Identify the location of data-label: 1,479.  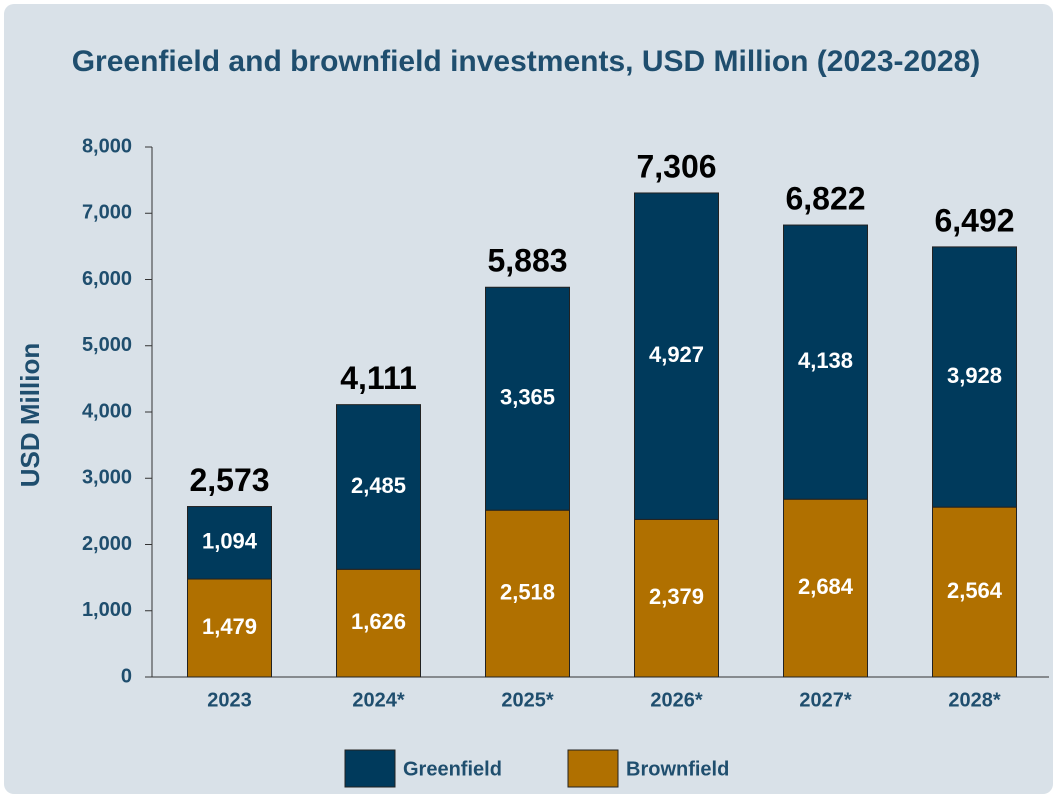
(229, 626).